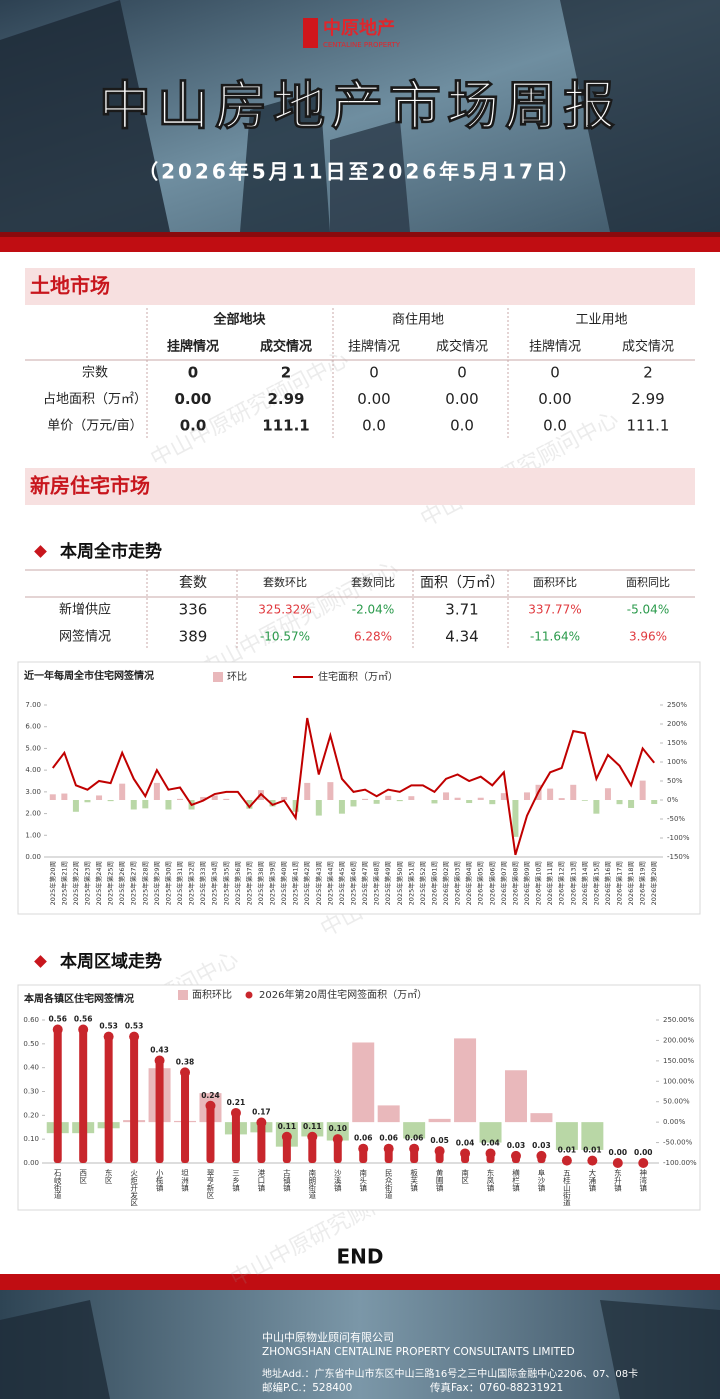 This screenshot has height=1399, width=720. What do you see at coordinates (286, 347) in the screenshot?
I see `sub-header: 成交情况` at bounding box center [286, 347].